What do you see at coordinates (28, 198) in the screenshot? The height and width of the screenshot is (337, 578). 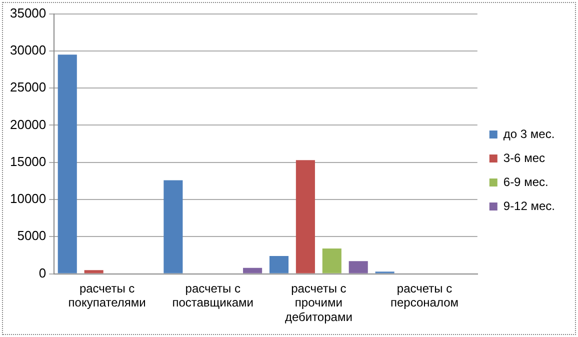 I see `y-tick-label: 10000` at bounding box center [28, 198].